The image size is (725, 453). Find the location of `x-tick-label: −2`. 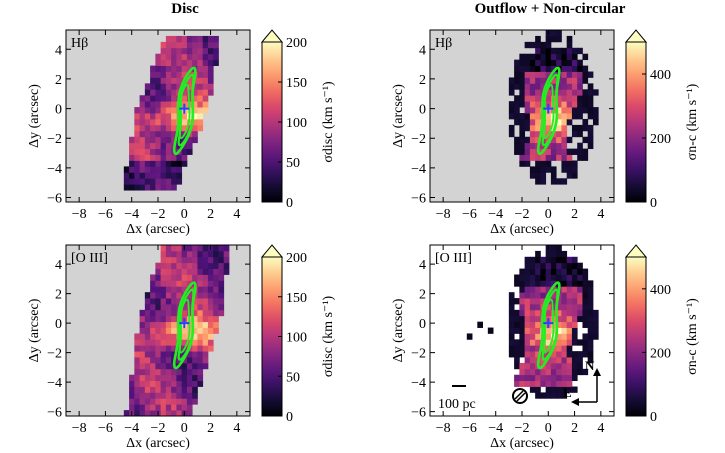

x-tick-label: −2 is located at coordinates (522, 428).